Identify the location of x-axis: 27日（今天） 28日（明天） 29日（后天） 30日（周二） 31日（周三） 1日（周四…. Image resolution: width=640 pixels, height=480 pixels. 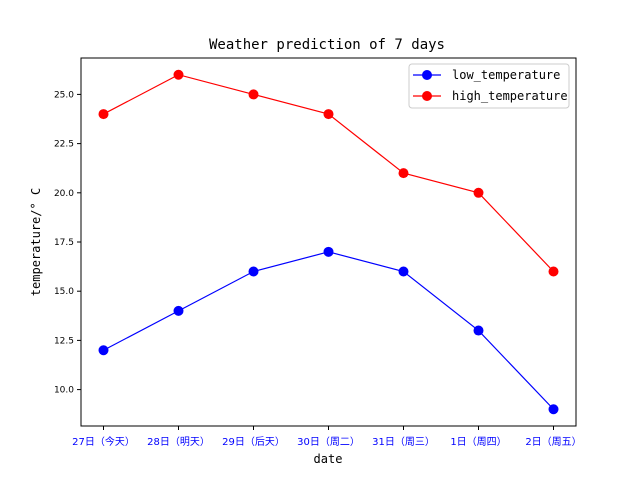
(327, 437).